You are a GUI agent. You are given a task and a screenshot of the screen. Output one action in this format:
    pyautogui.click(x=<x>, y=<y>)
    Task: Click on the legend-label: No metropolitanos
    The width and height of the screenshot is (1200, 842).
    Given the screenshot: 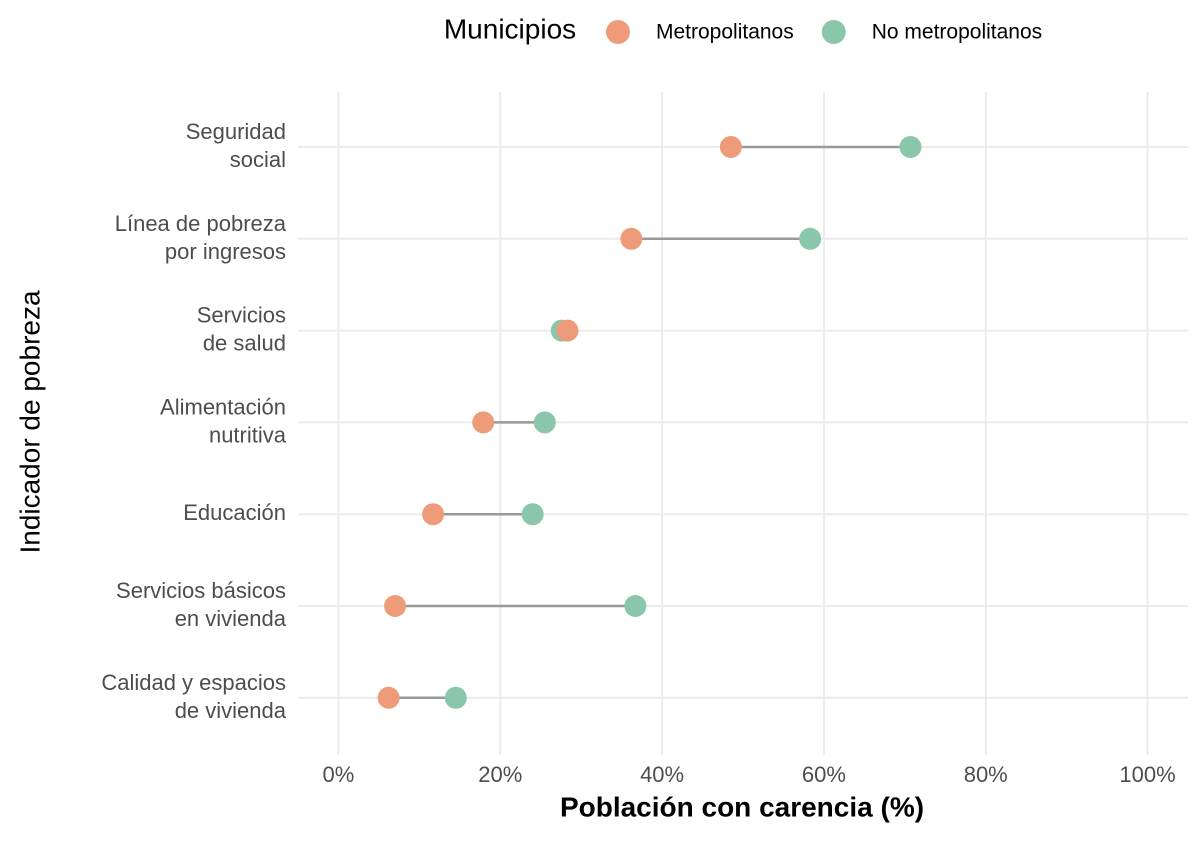 What is the action you would take?
    pyautogui.click(x=957, y=32)
    